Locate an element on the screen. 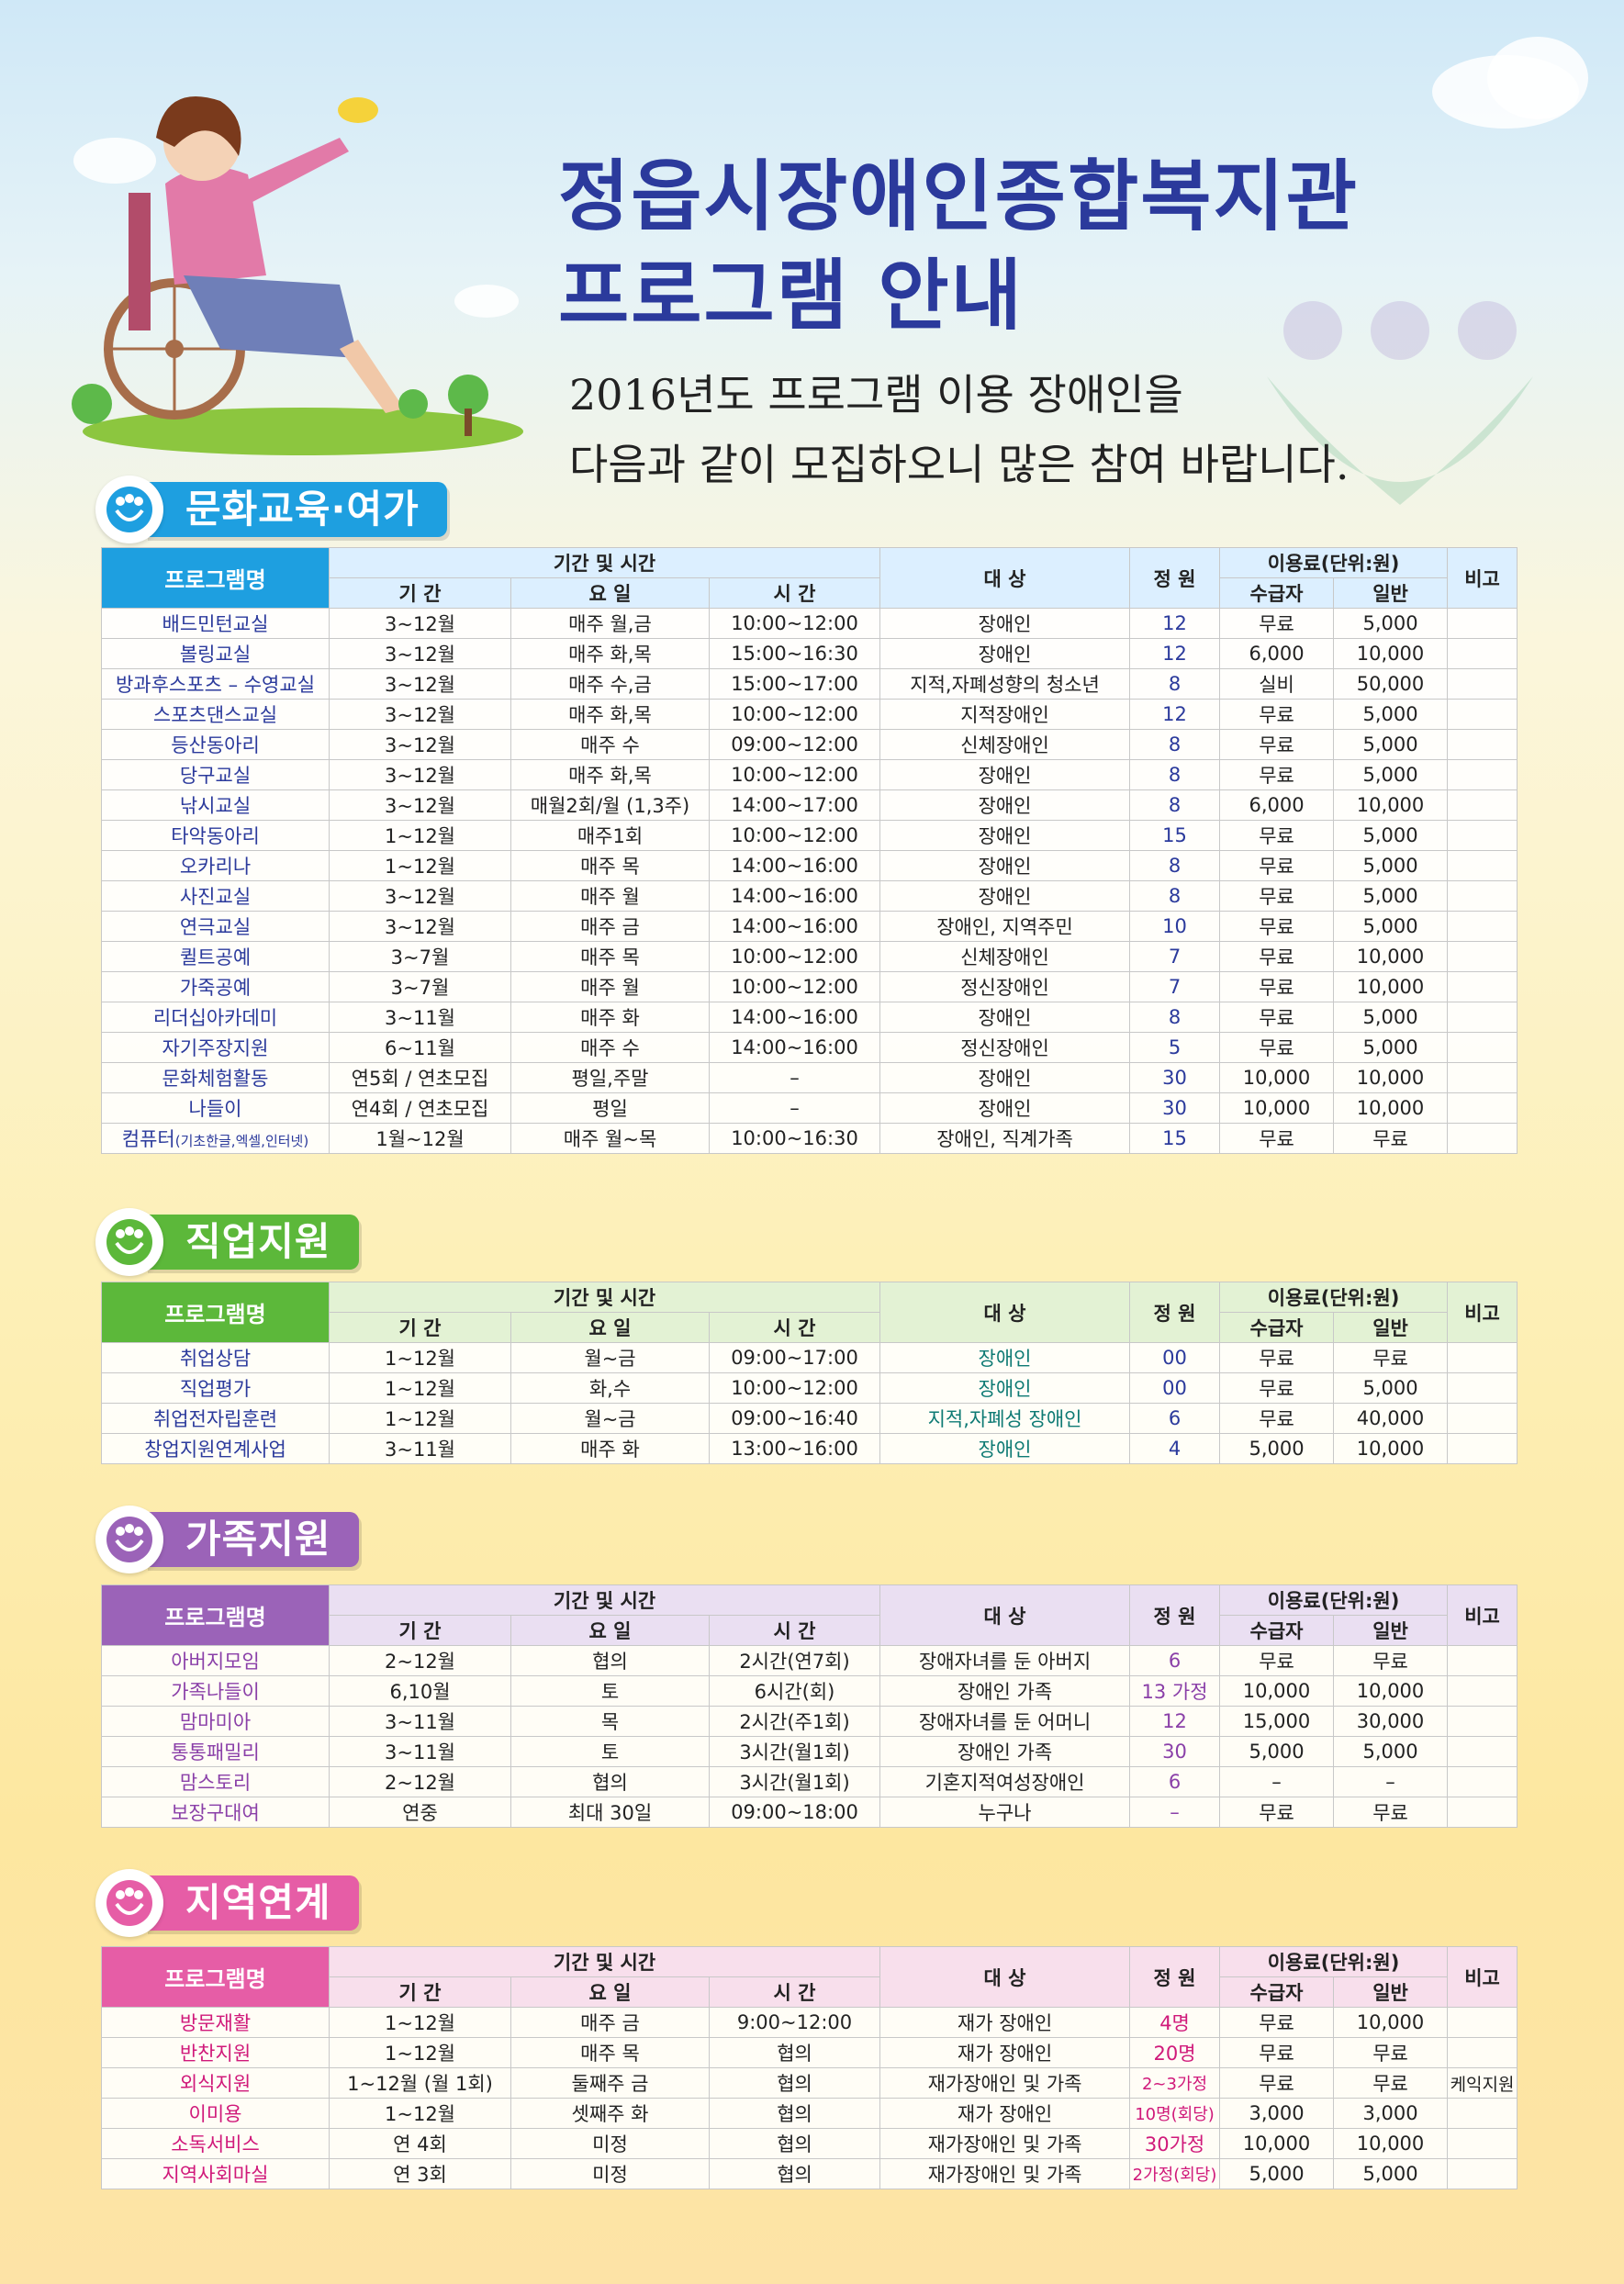 This screenshot has height=2284, width=1624. section-header: 문화교육·여가 is located at coordinates (271, 509).